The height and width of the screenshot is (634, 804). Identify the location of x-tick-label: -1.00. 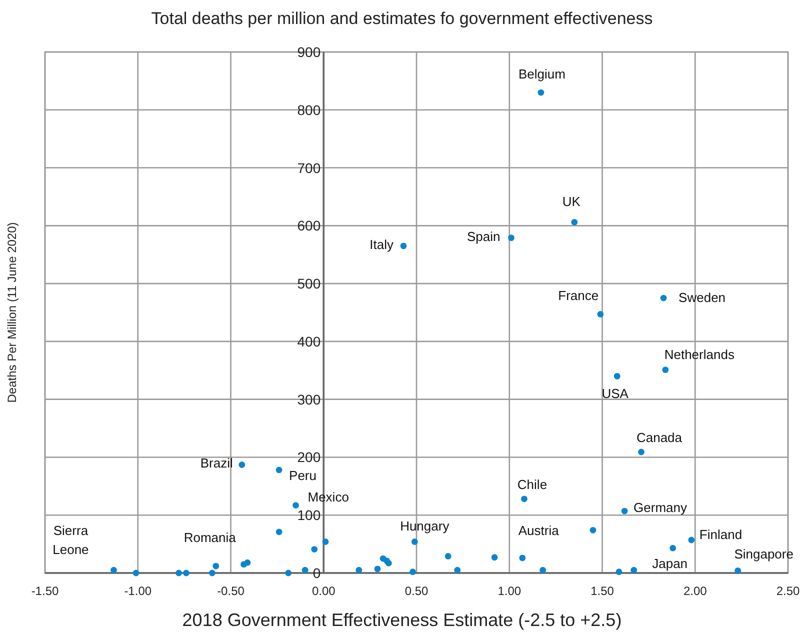
(138, 591).